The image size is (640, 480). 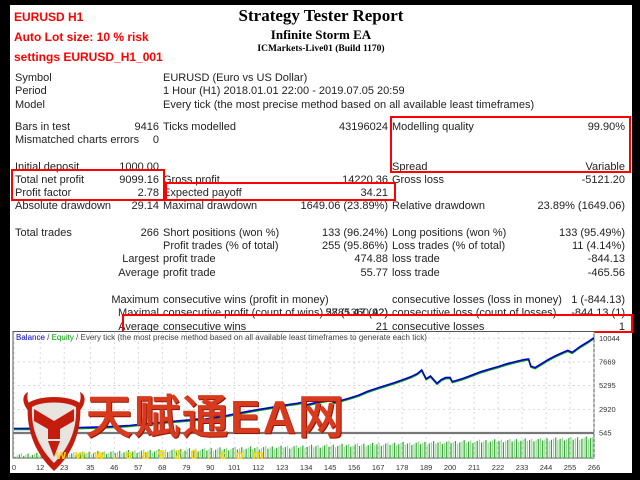 What do you see at coordinates (87, 127) in the screenshot?
I see `col-group-1: Bars in test 9416` at bounding box center [87, 127].